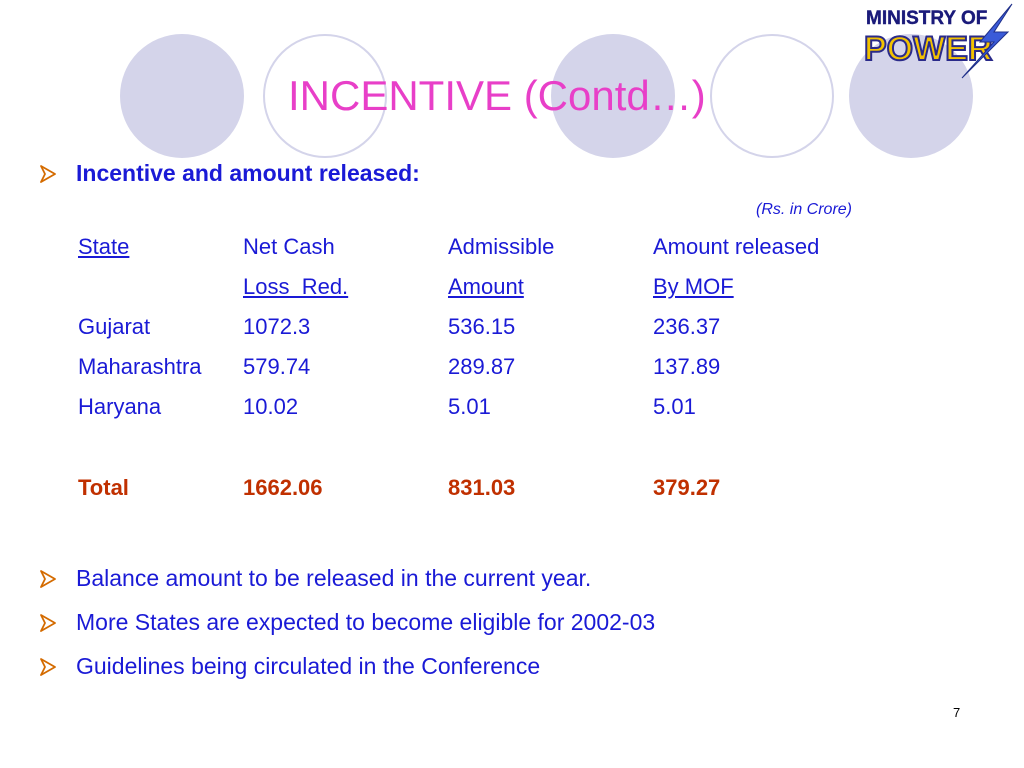 This screenshot has width=1024, height=768. Describe the element at coordinates (482, 487) in the screenshot. I see `total-admissible: 831.03` at that location.